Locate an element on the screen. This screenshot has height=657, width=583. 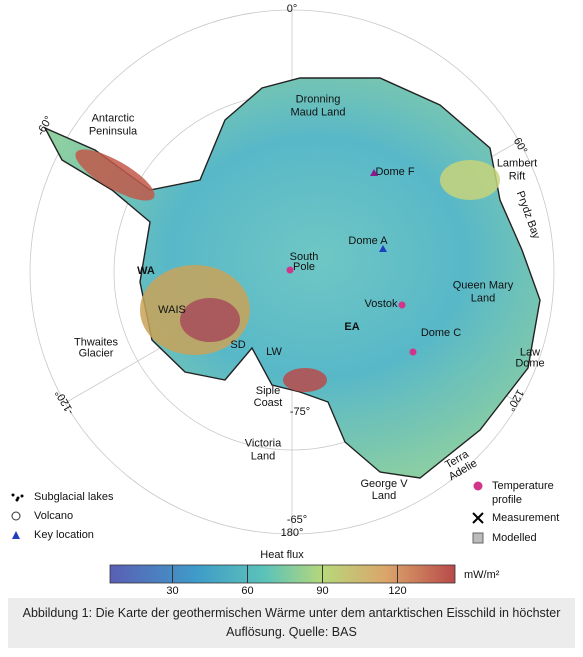
place-label: Lambert Rift is located at coordinates (517, 169).